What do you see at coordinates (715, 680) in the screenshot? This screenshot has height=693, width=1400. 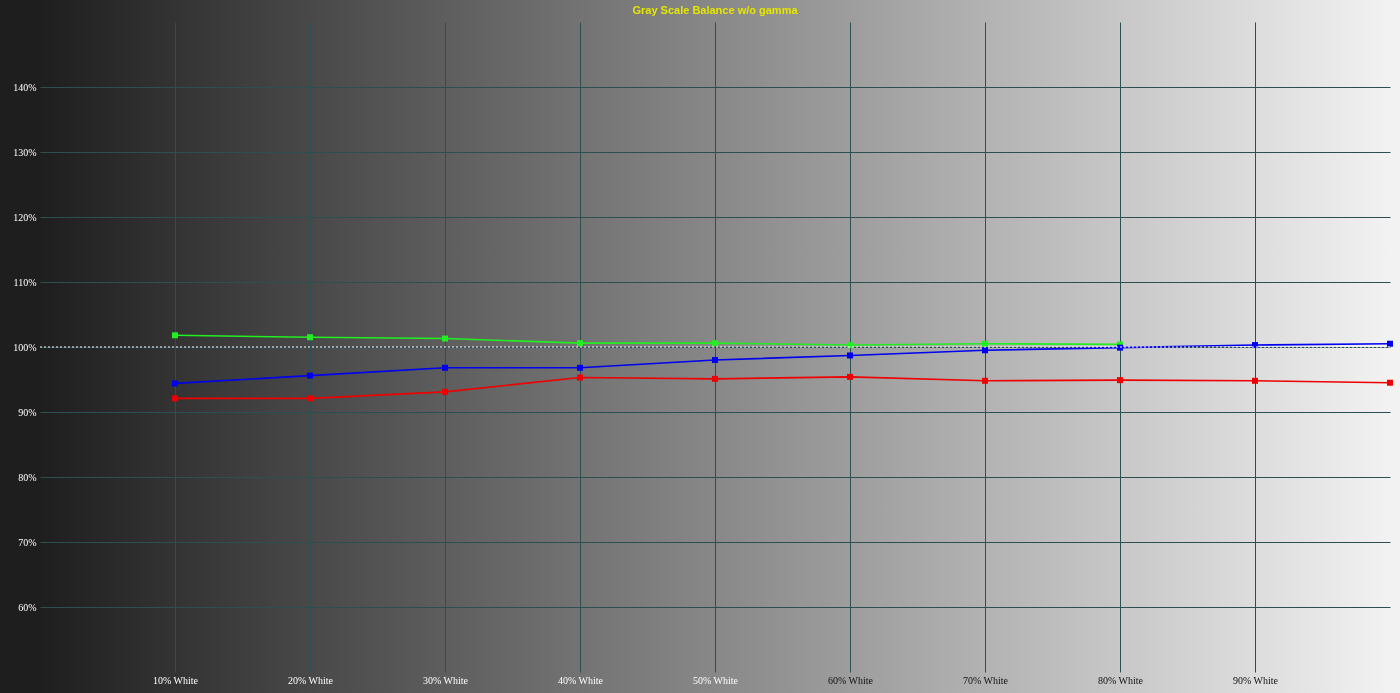 I see `x-tick-label: 50% White` at bounding box center [715, 680].